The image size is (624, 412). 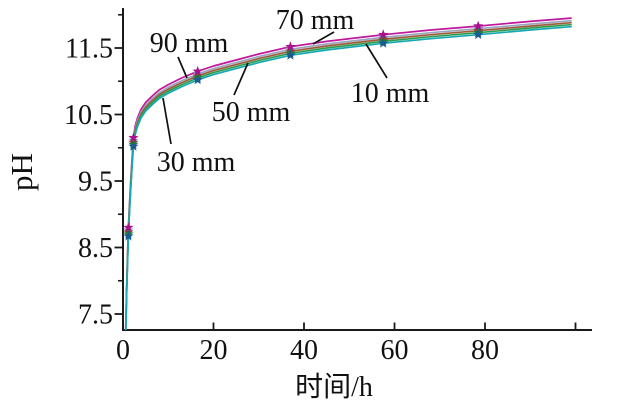 I want to click on annotation-leader-90-mm, so click(x=182, y=67).